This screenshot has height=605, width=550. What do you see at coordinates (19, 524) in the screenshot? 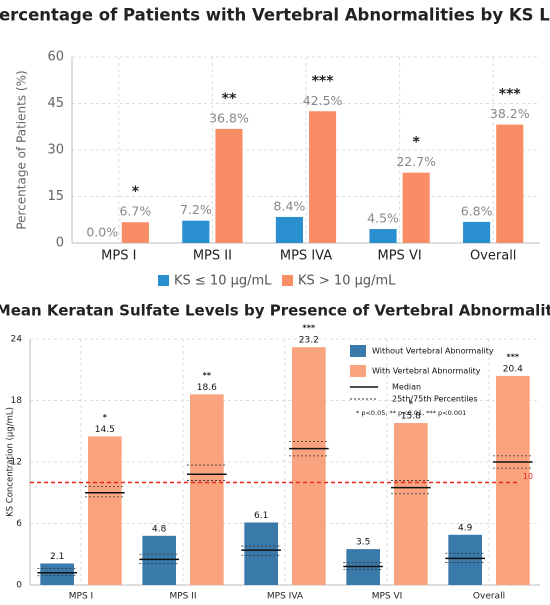
I see `y-tick-label: 6` at bounding box center [19, 524].